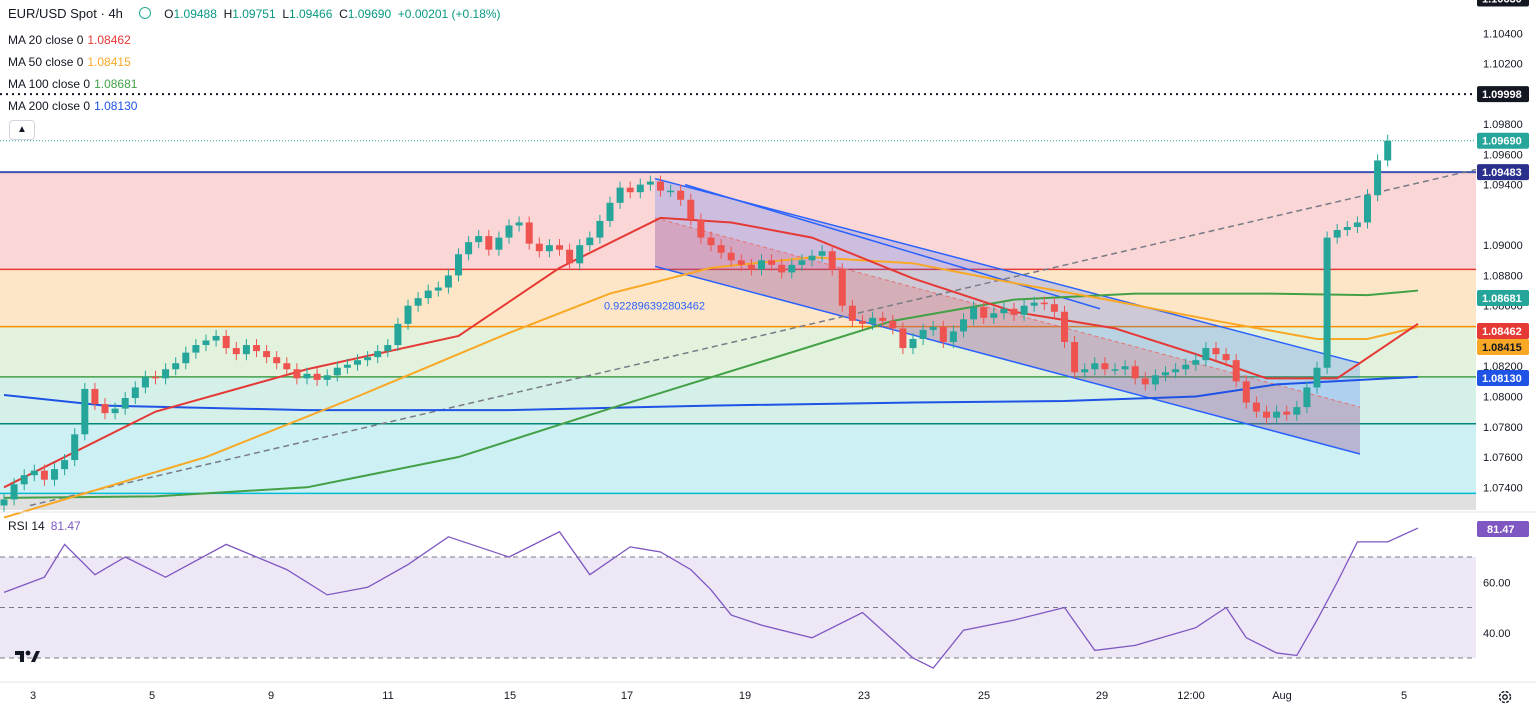 This screenshot has height=708, width=1536. I want to click on price-label-text: 1.10630, so click(1502, 2).